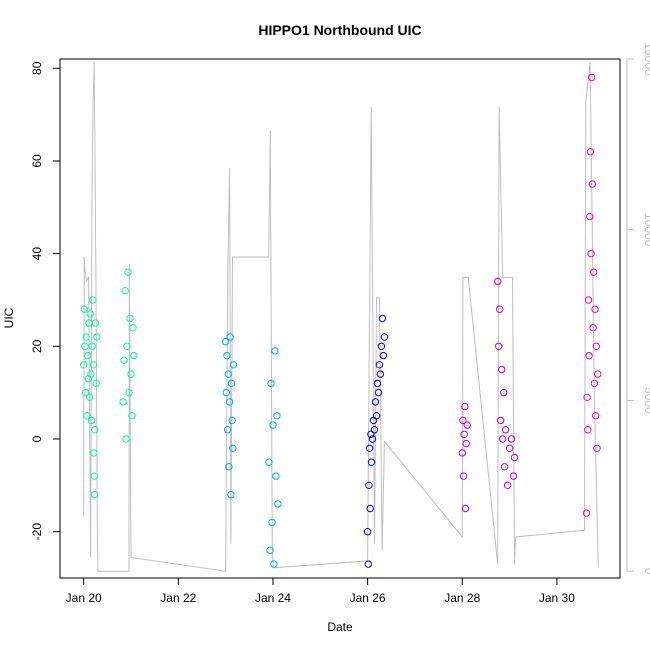 Image resolution: width=650 pixels, height=650 pixels. I want to click on x-axis: Jan 20 Jan 22 Jan 24 Jan 26 Jan 28 Jan 30, so click(320, 591).